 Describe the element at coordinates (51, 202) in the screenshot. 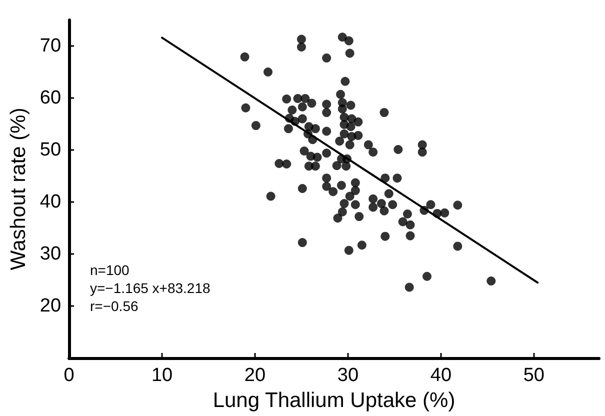

I see `y-tick-label: 40` at that location.